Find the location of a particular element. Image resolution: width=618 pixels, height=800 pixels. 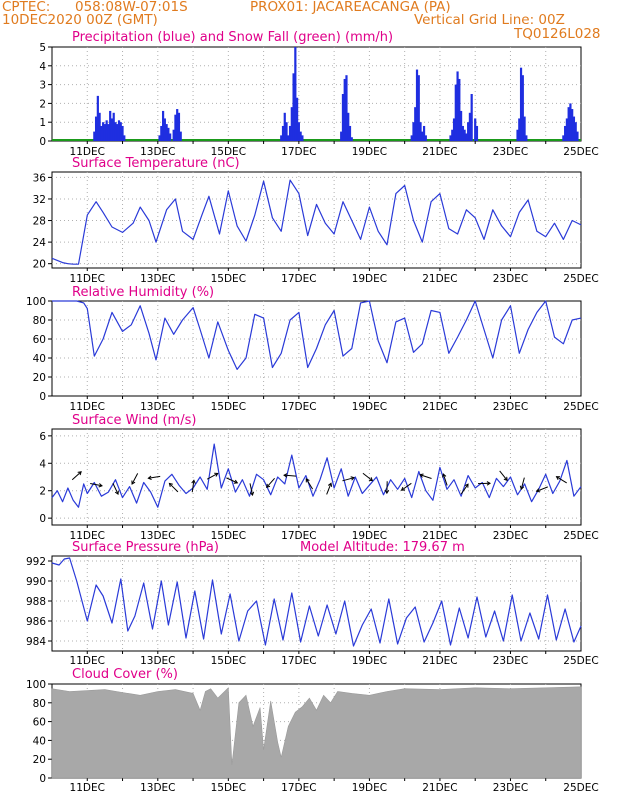

header-date: 10DEC2020 00Z (GMT) is located at coordinates (80, 20).